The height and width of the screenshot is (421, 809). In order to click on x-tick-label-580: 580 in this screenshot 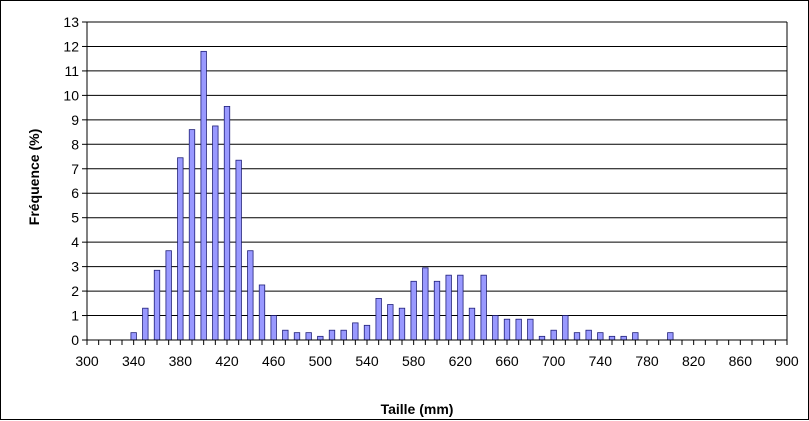, I will do `click(414, 361)`.